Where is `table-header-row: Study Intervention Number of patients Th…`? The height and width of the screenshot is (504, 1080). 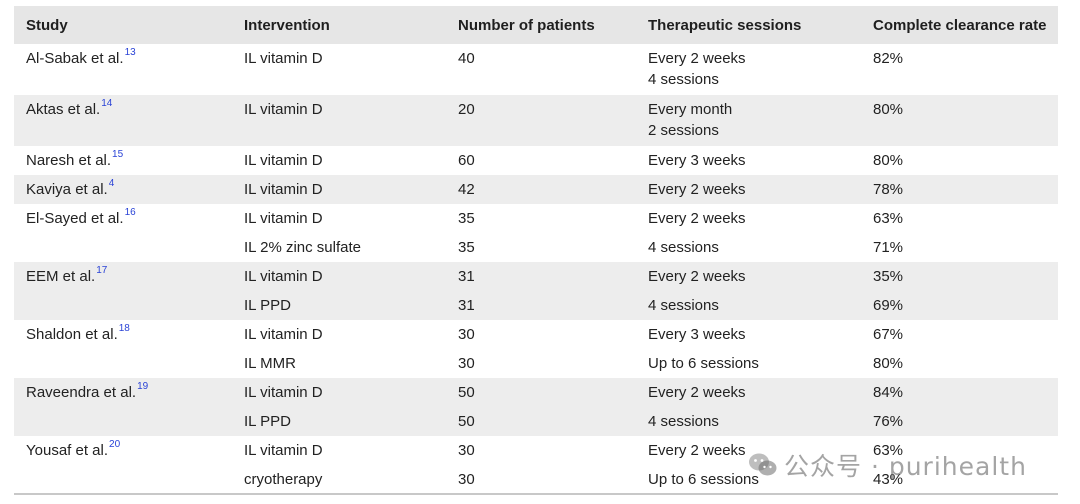 table-header-row: Study Intervention Number of patients Th… is located at coordinates (536, 25).